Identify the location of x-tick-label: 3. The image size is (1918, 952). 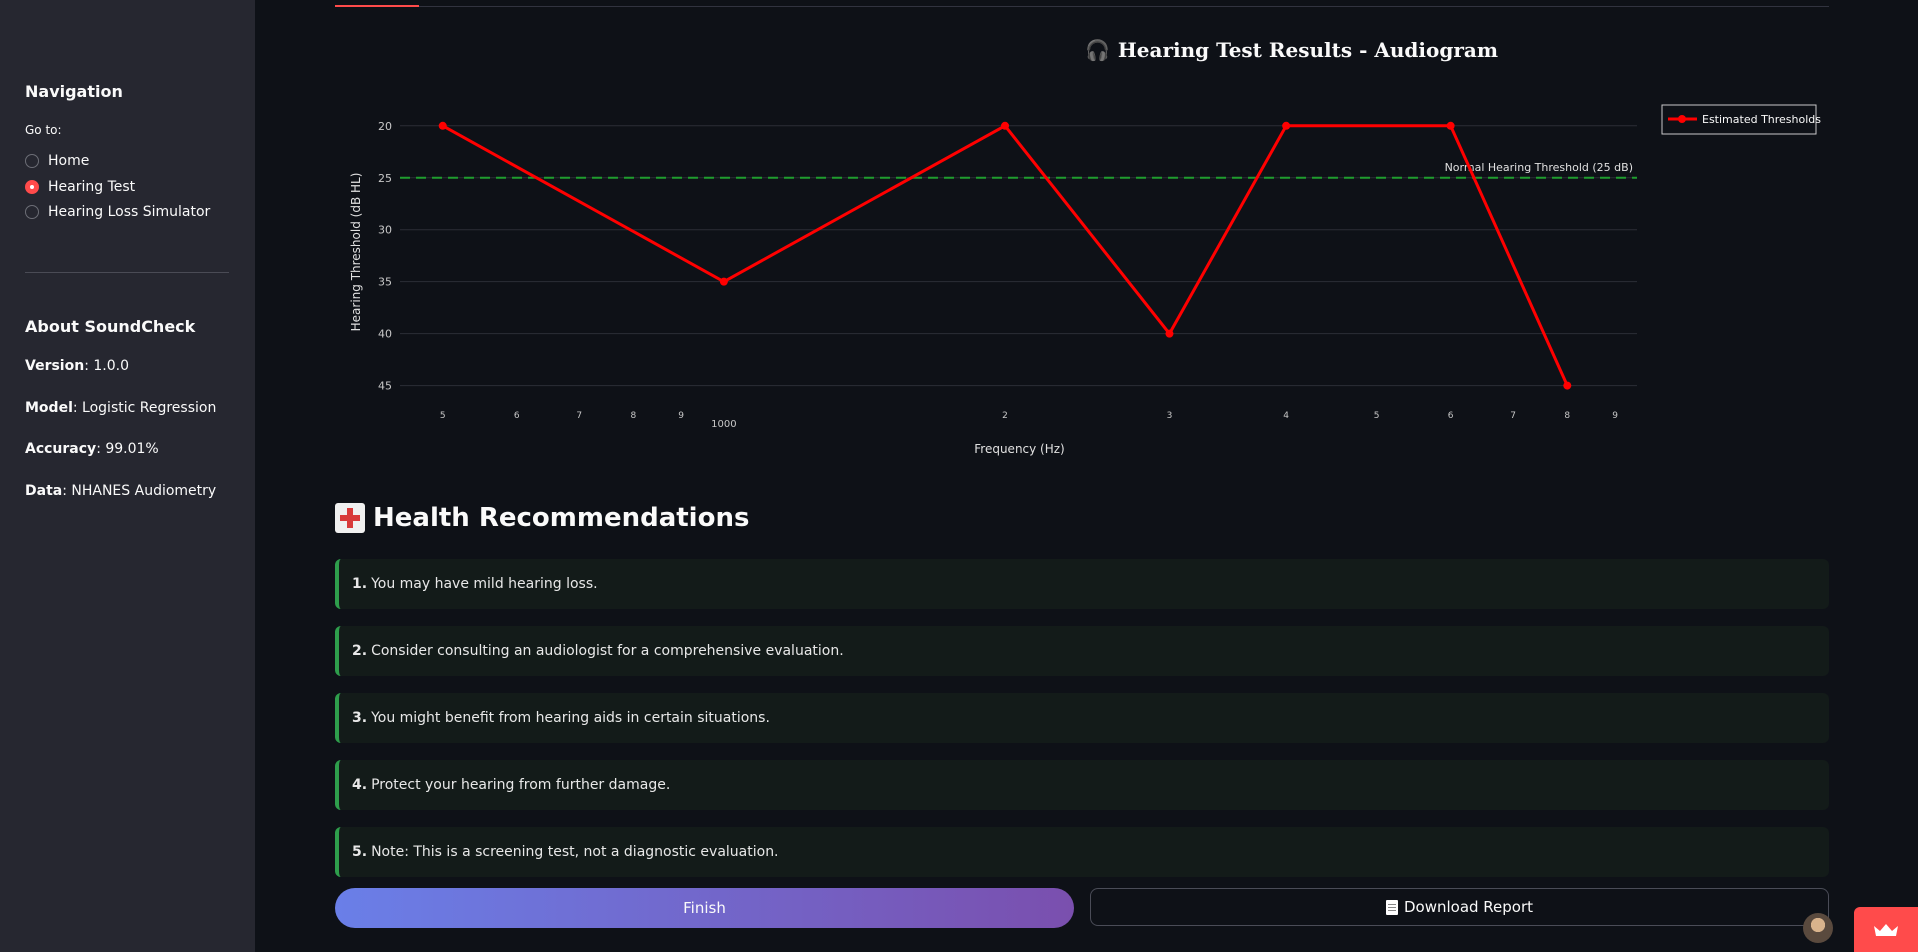
(1170, 416).